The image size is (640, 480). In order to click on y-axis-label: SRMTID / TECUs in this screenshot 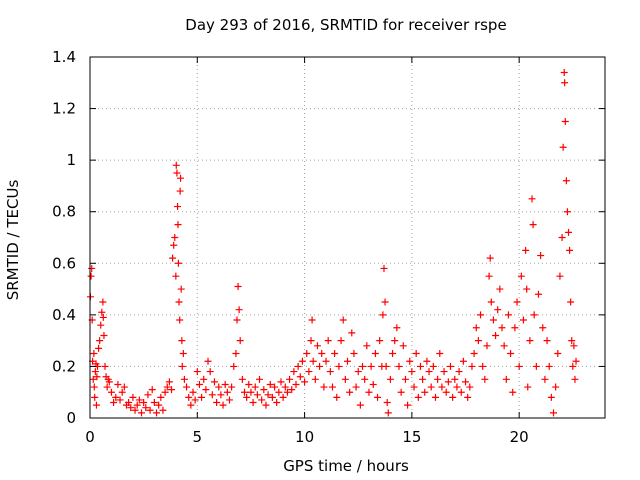, I will do `click(13, 240)`.